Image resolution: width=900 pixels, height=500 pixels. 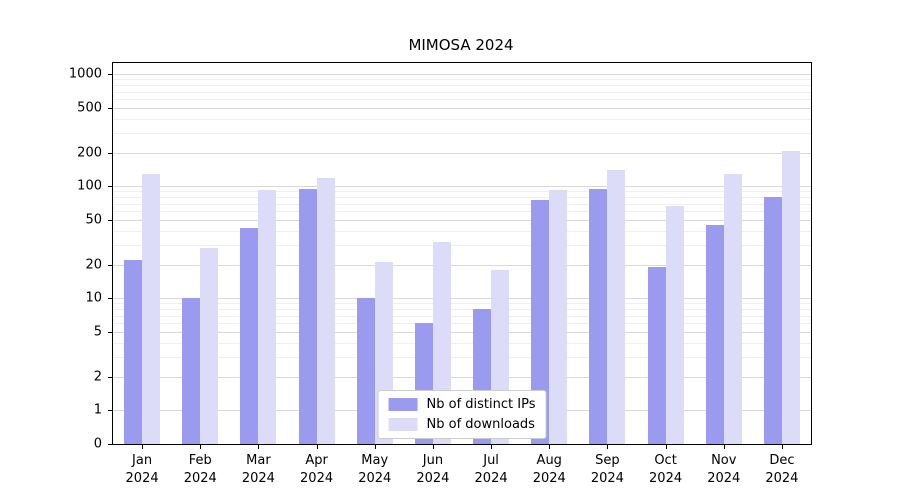 I want to click on x-tick-label-line: Nov, so click(x=724, y=460).